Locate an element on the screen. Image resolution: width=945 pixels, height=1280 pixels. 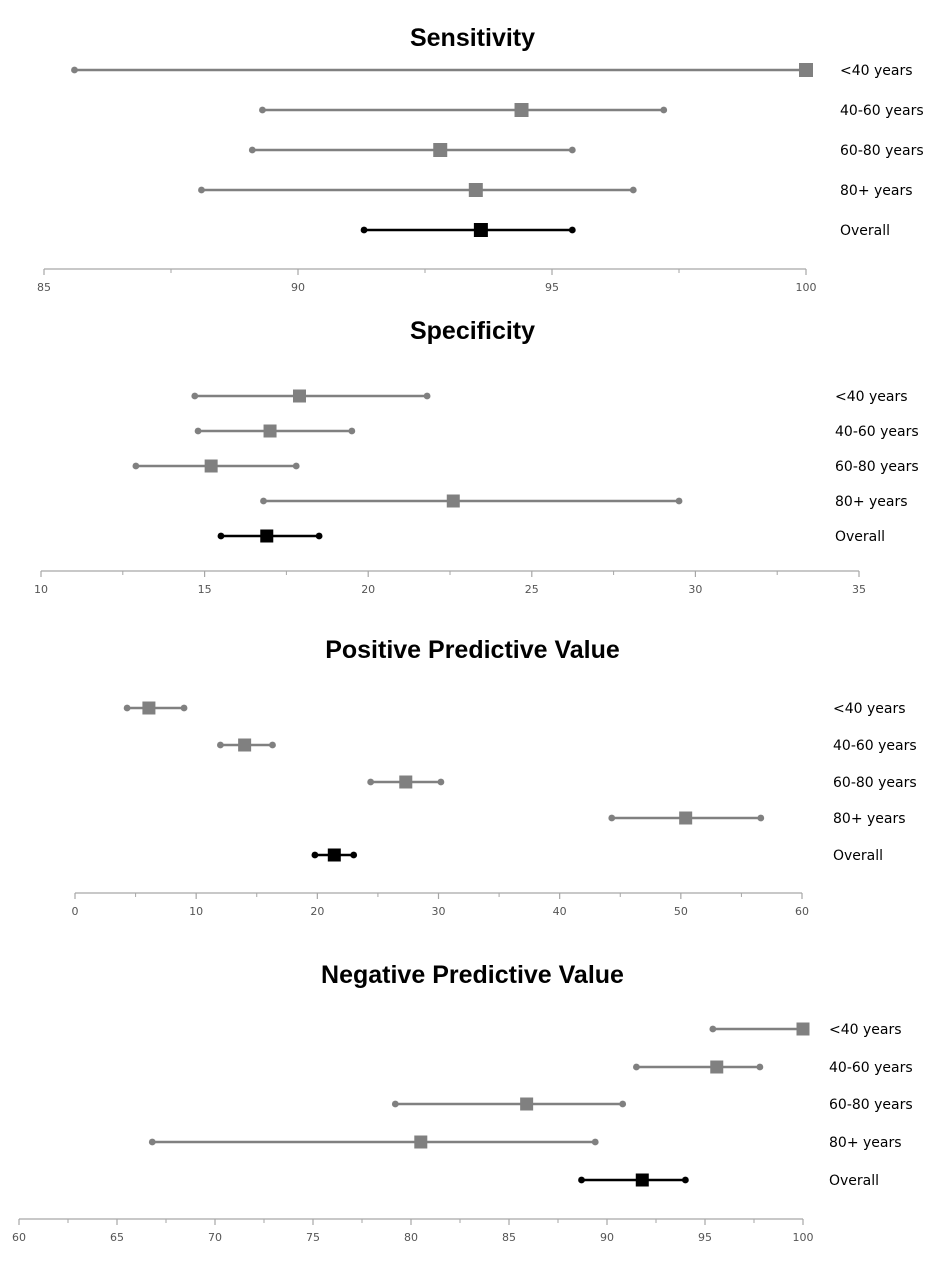
x-tick-label: 25 is located at coordinates (532, 589).